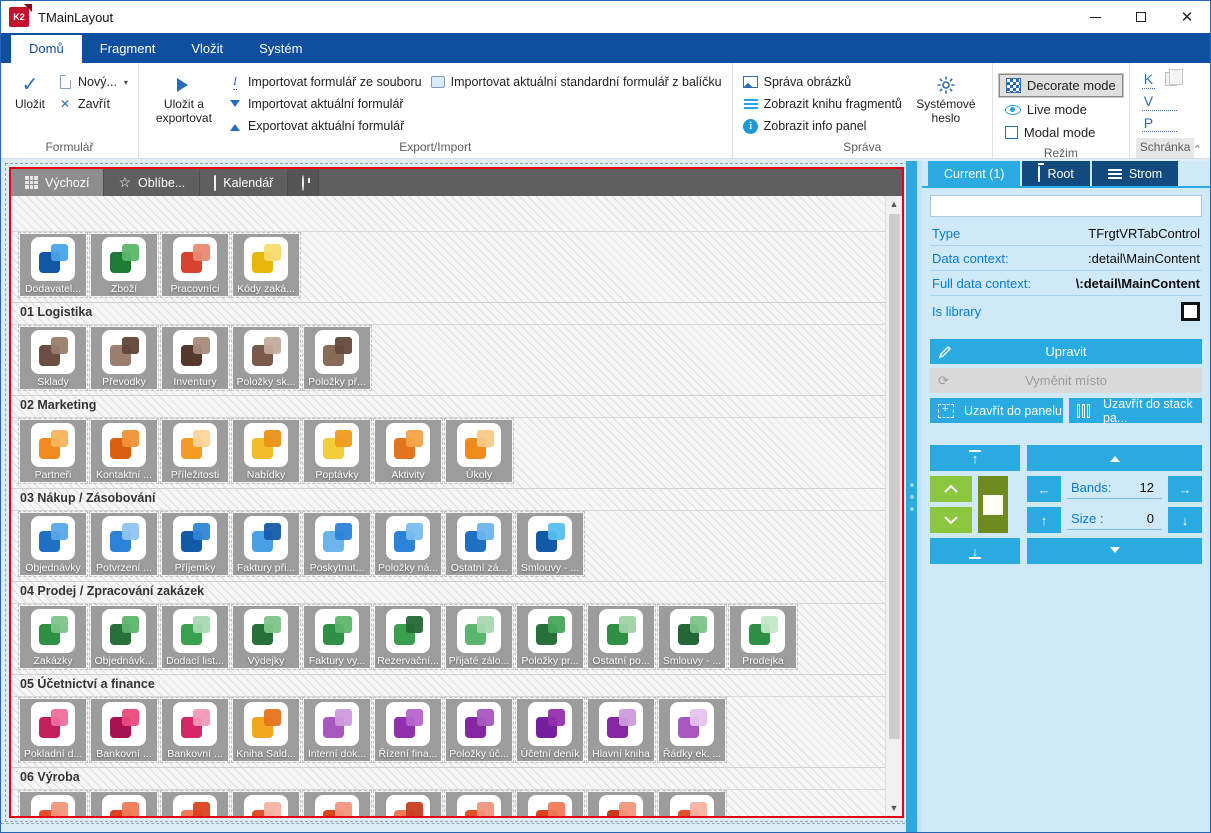 Image resolution: width=1211 pixels, height=833 pixels. What do you see at coordinates (1044, 520) in the screenshot?
I see `size-up-button: ↑` at bounding box center [1044, 520].